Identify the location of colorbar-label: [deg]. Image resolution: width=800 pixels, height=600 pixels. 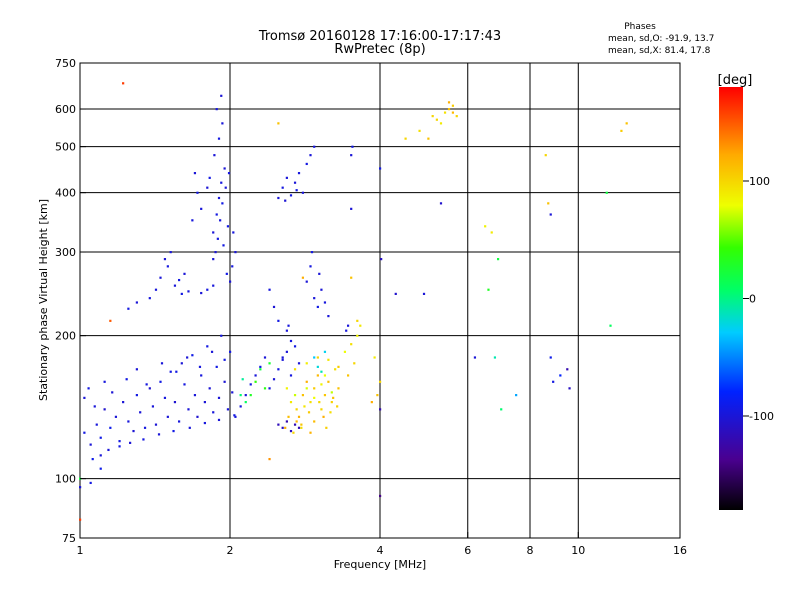
(735, 80).